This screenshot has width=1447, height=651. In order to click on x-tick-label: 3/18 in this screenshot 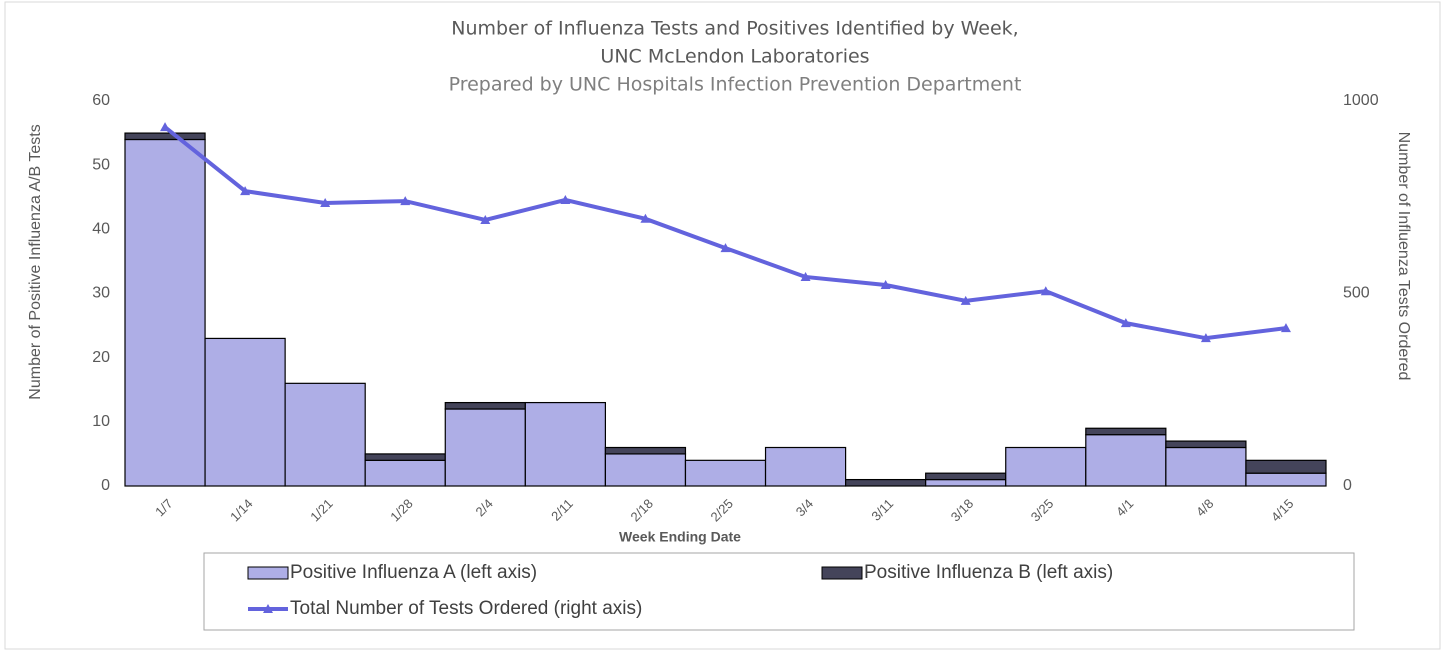, I will do `click(962, 510)`.